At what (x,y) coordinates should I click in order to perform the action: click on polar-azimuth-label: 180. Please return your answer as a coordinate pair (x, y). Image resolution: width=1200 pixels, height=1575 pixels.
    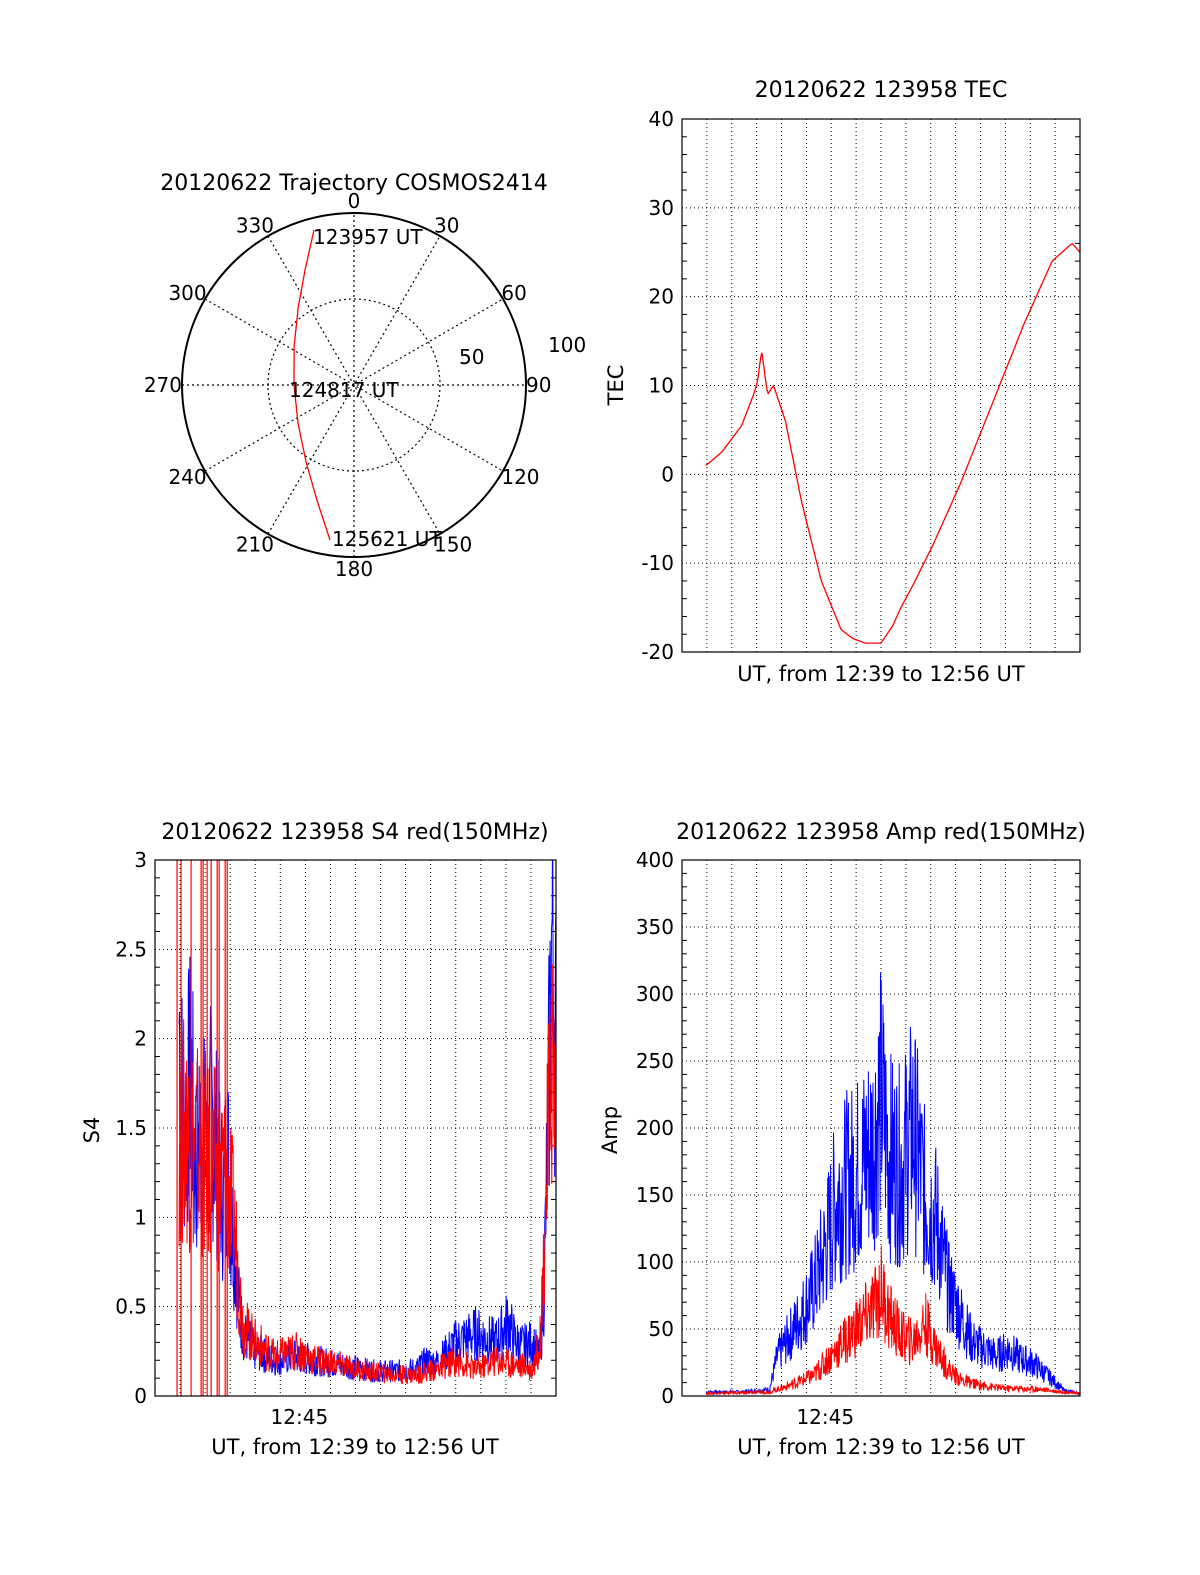
    Looking at the image, I should click on (354, 569).